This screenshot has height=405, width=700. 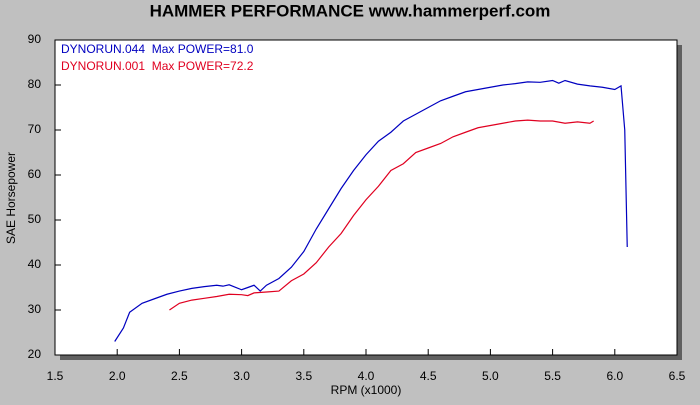 What do you see at coordinates (614, 376) in the screenshot?
I see `x-tick-label: 6.0` at bounding box center [614, 376].